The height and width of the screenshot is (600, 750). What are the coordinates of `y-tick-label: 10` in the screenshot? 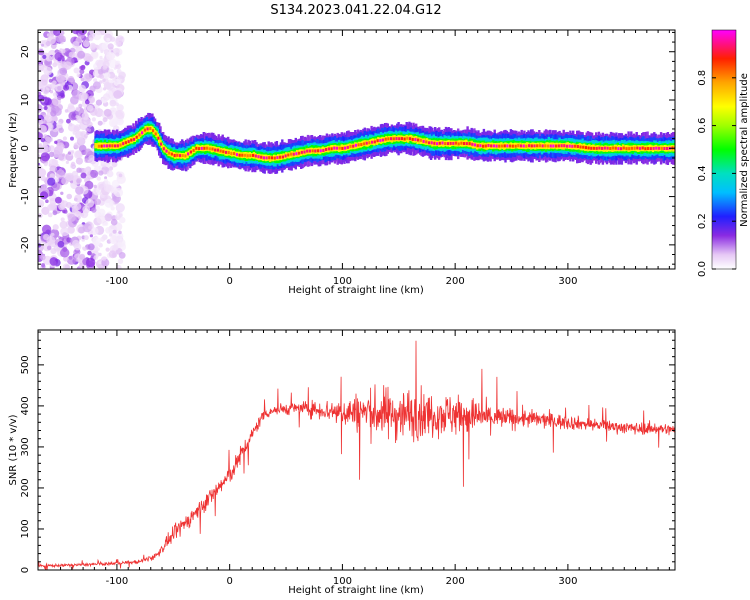 It's located at (25, 100).